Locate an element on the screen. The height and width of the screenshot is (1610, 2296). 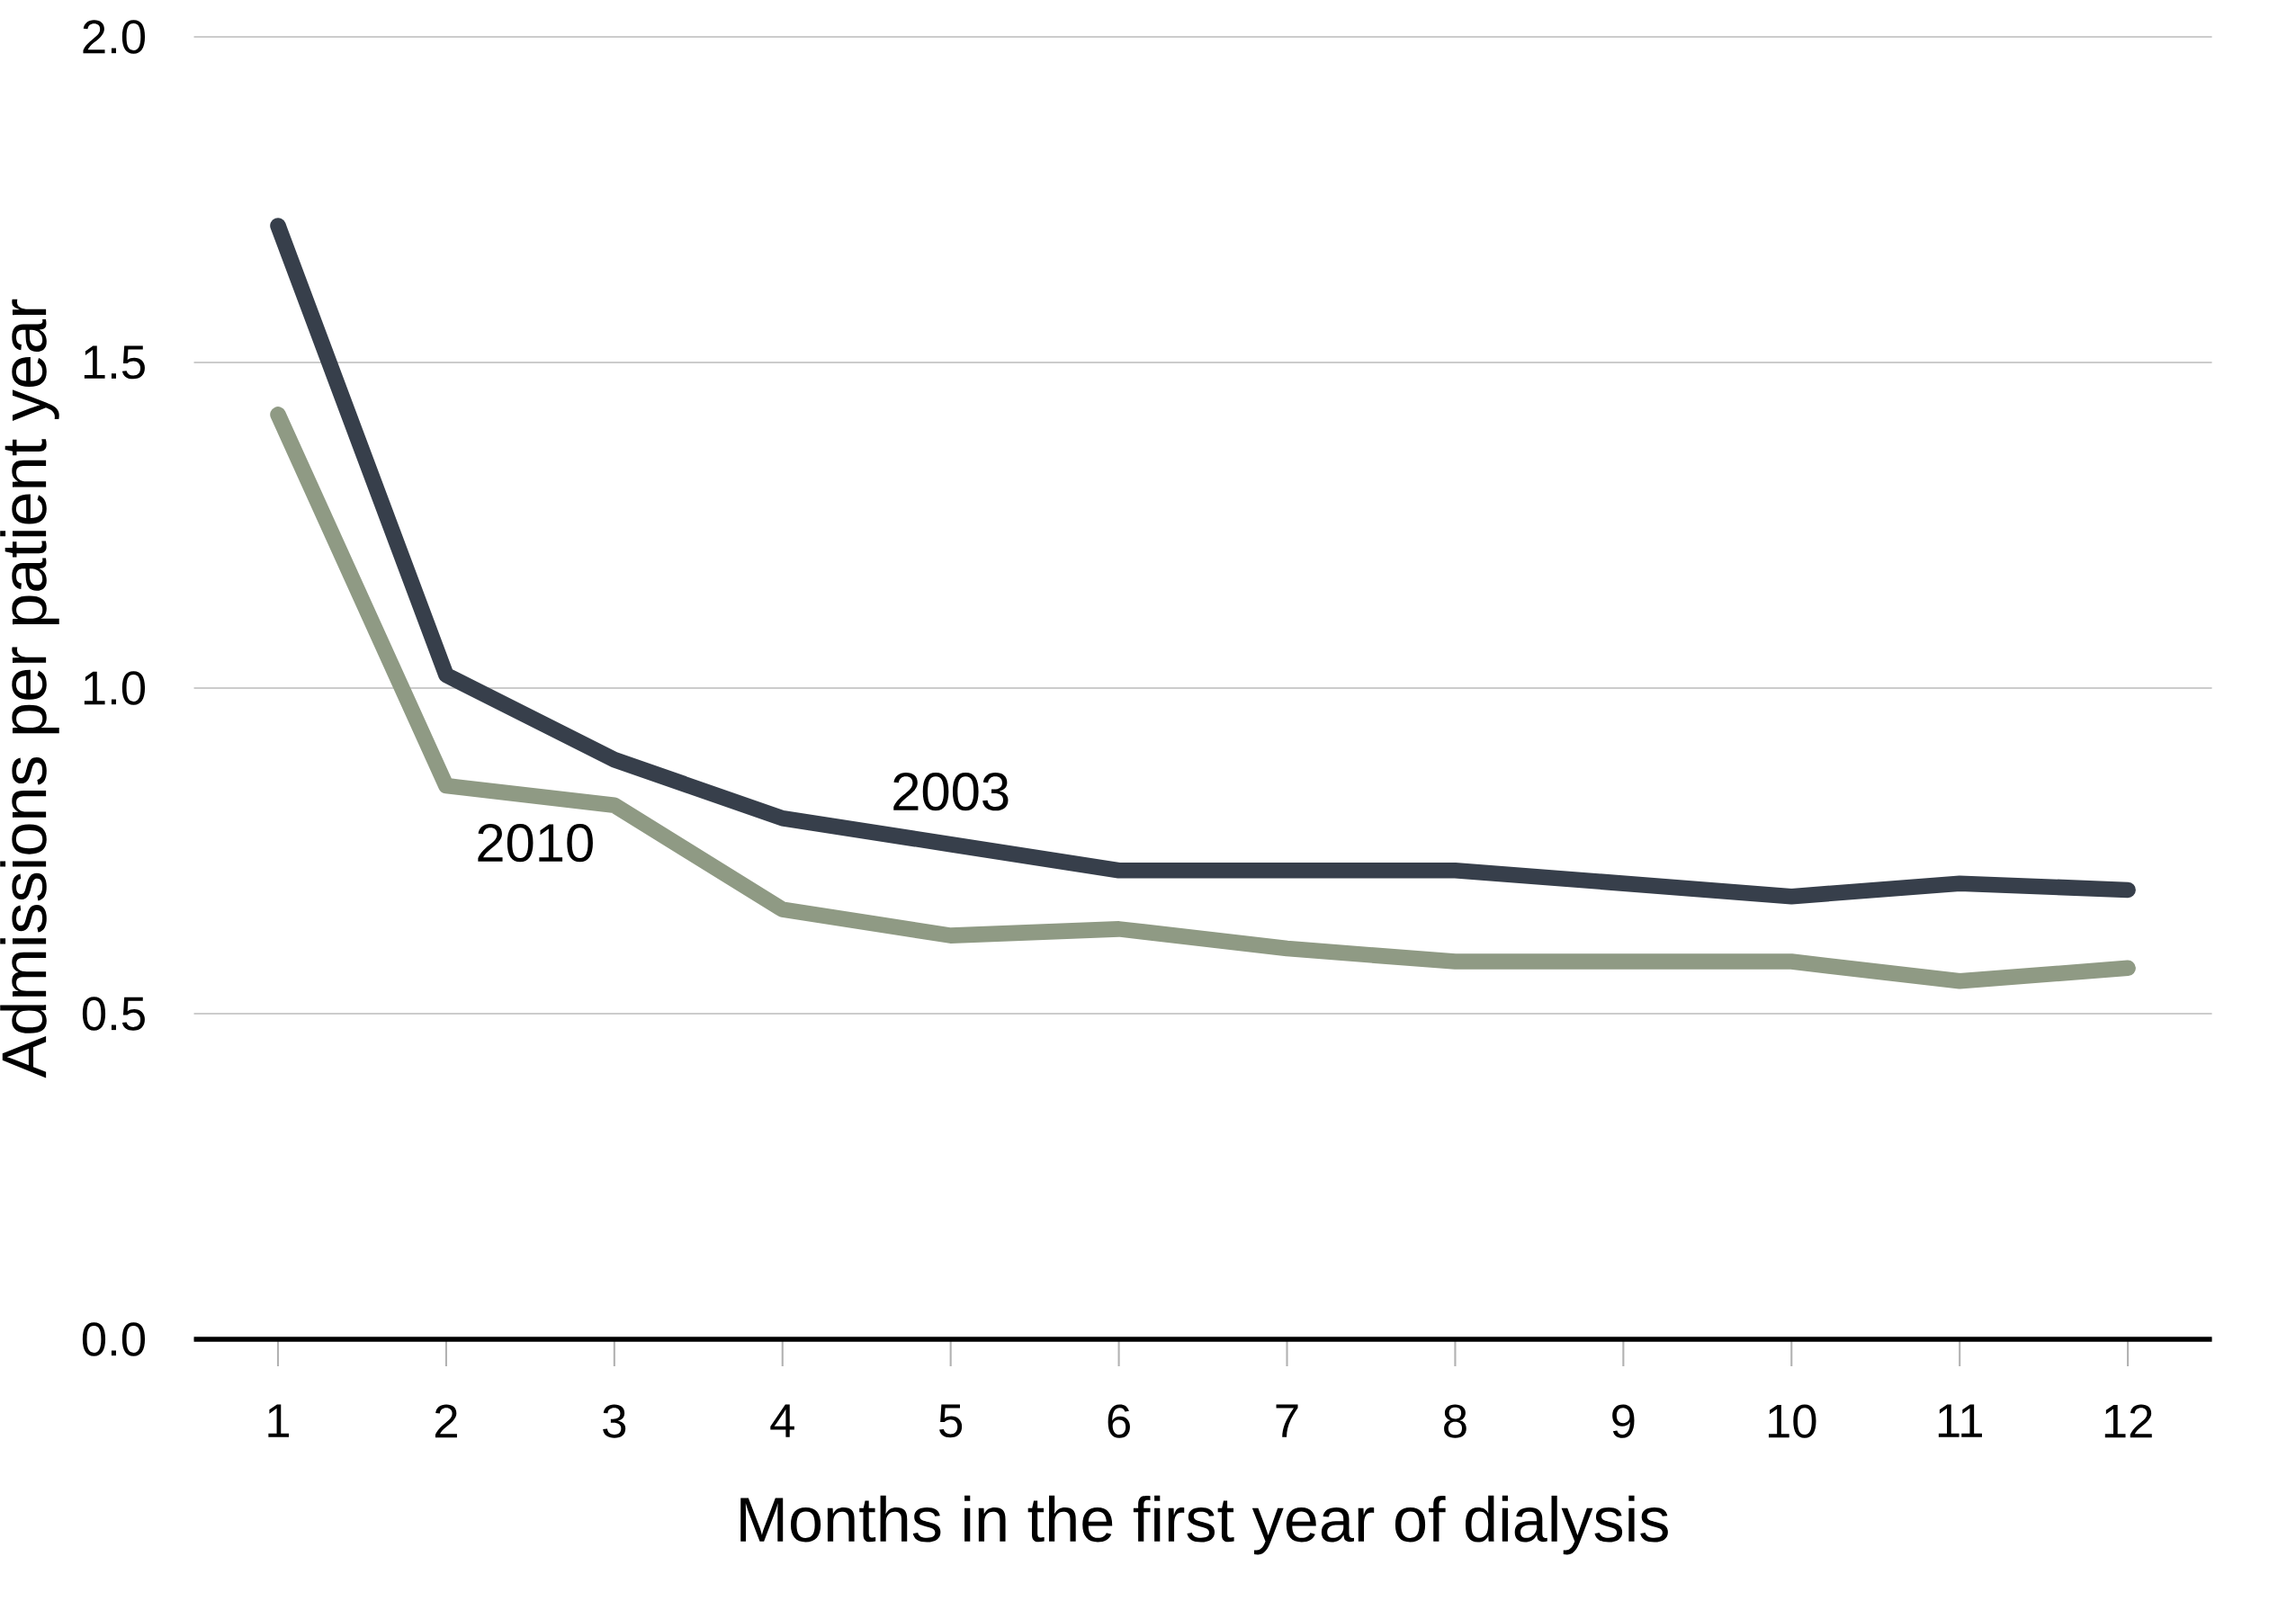
y-axis-title: Admissions per patient year is located at coordinates (29, 688).